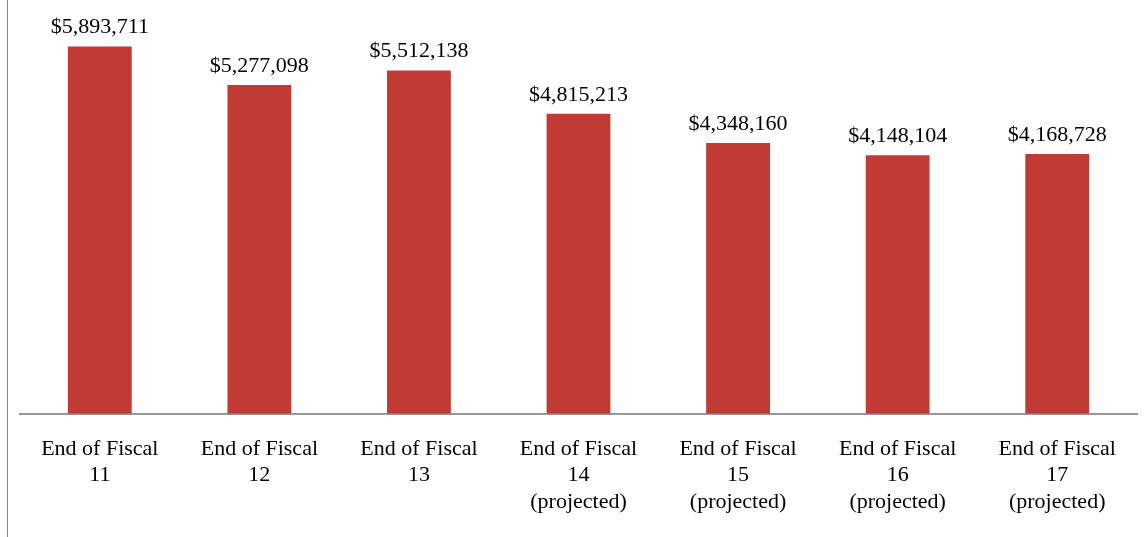 The width and height of the screenshot is (1147, 537). I want to click on x-tick-label: End of Fiscal 13, so click(419, 460).